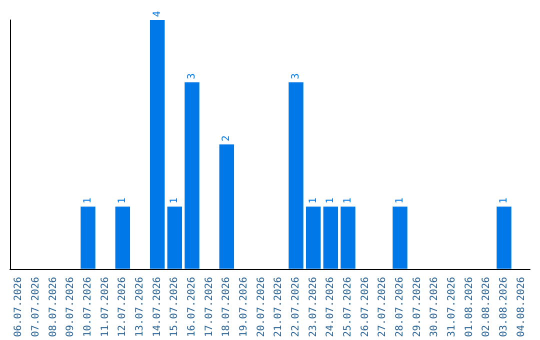 This screenshot has width=540, height=340. Describe the element at coordinates (365, 307) in the screenshot. I see `x-tick-label: 26.07.2026` at that location.